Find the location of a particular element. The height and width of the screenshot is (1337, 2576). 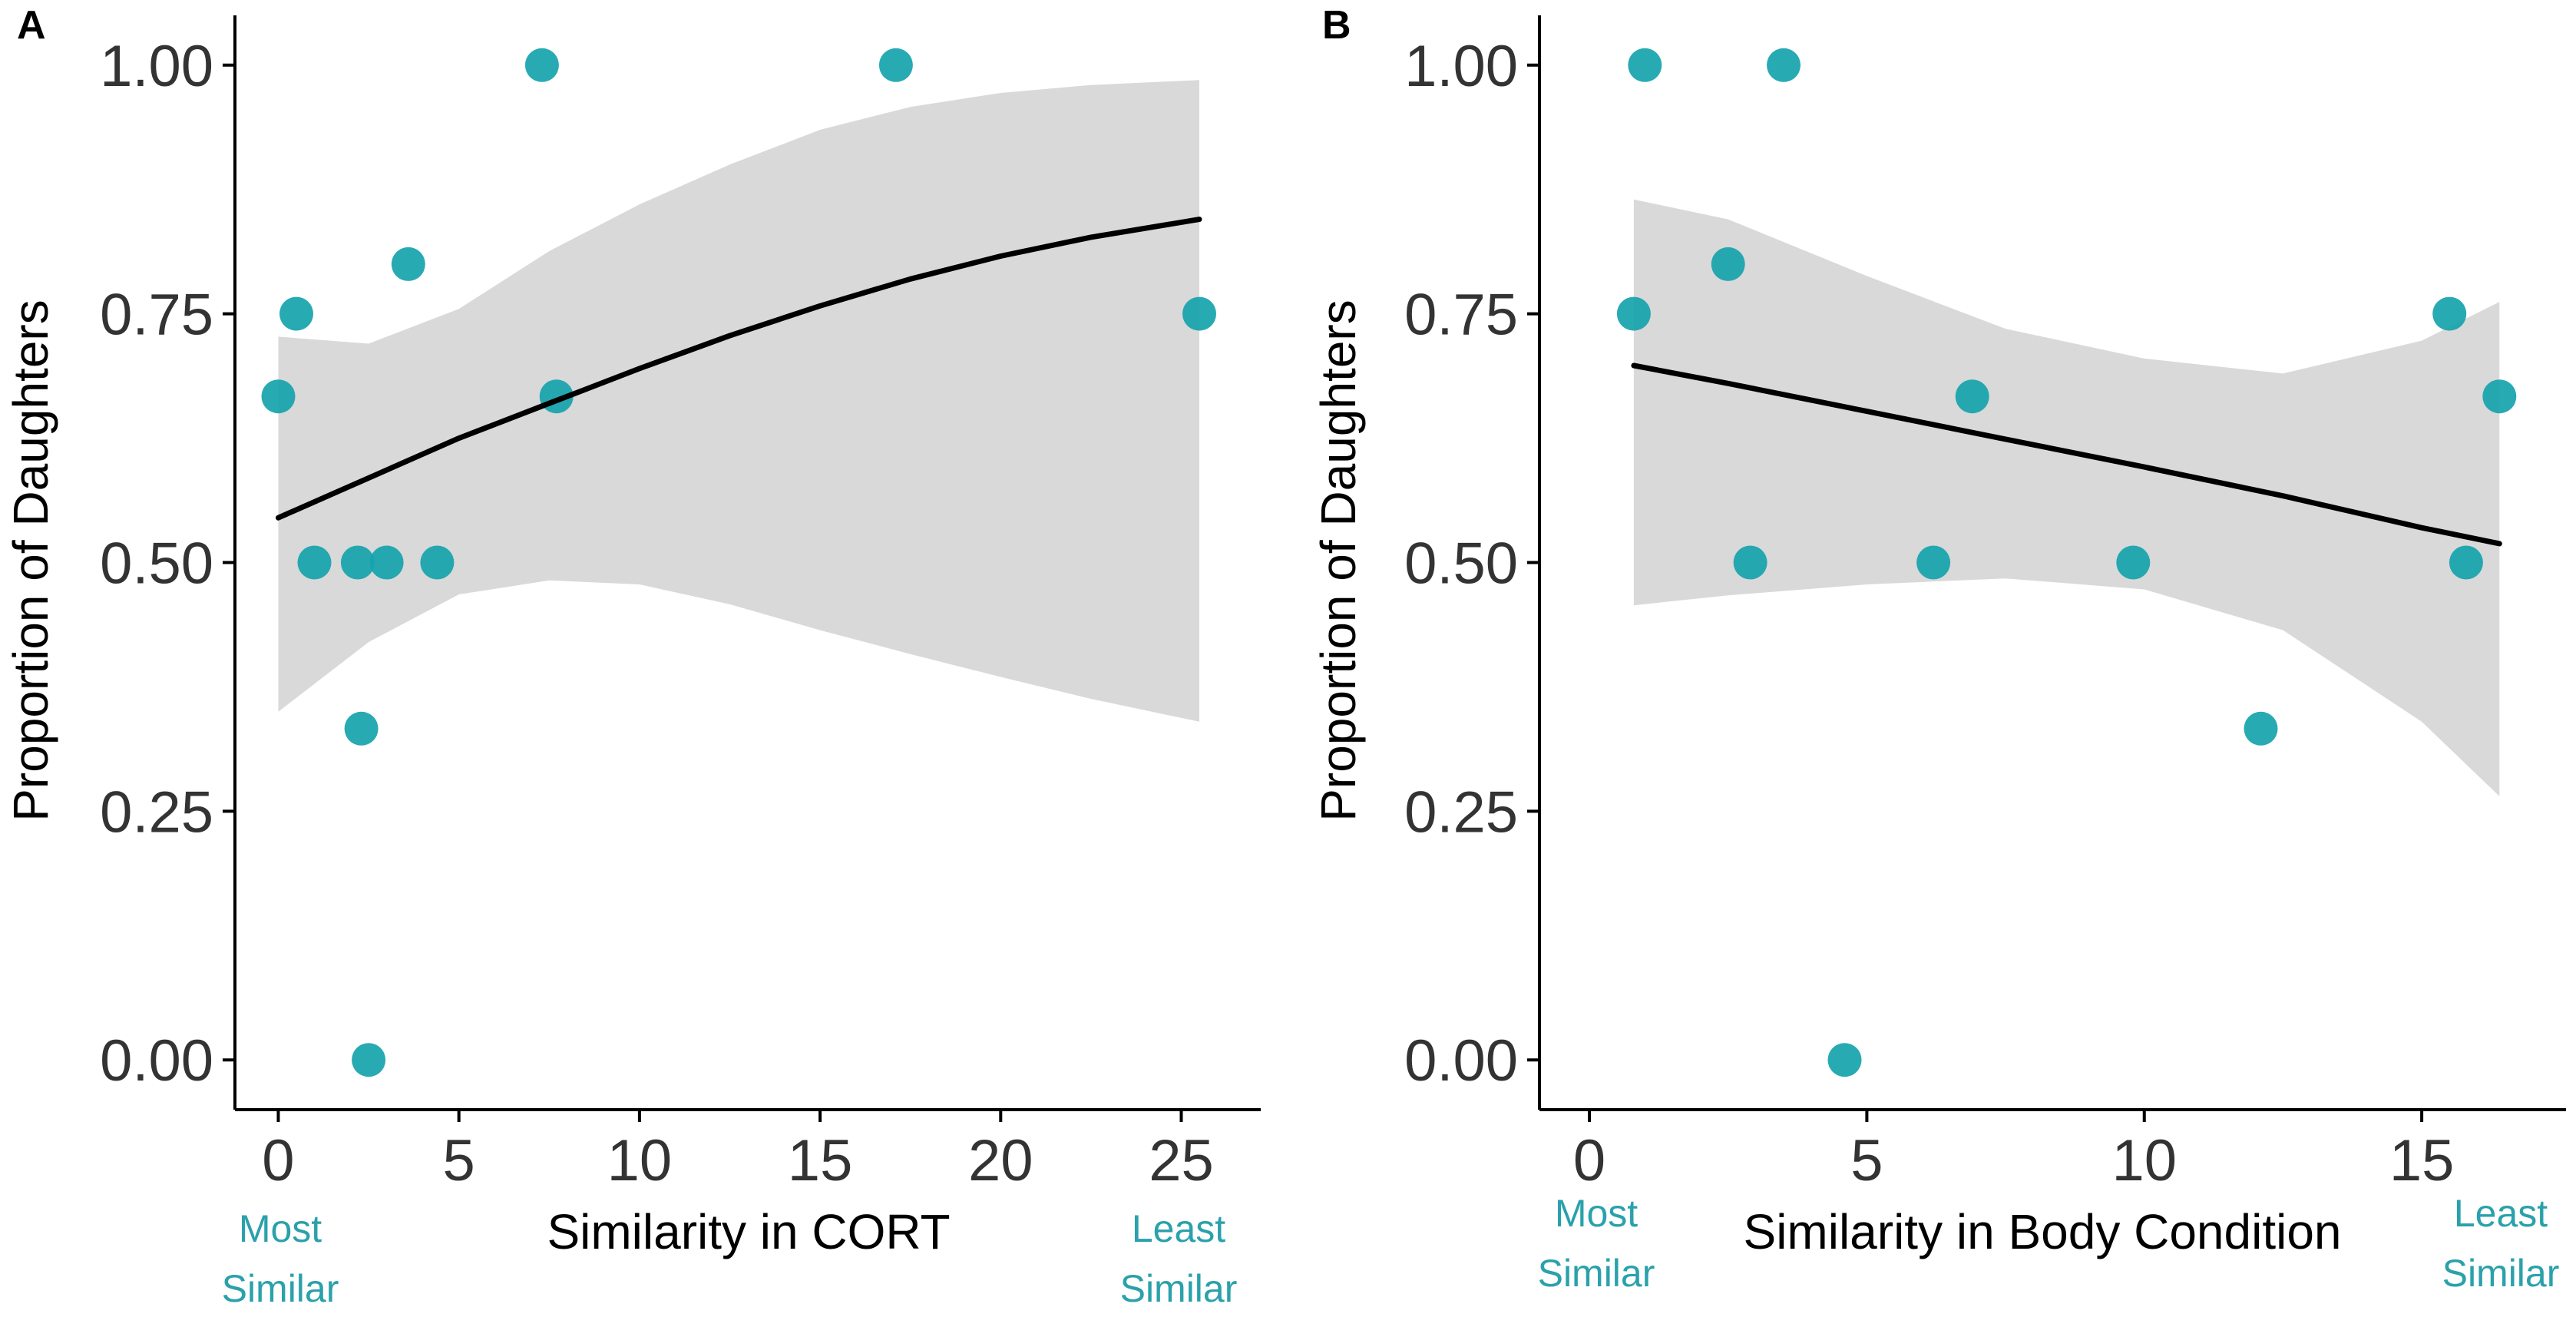

x-tick-label: 20 is located at coordinates (1000, 1160).